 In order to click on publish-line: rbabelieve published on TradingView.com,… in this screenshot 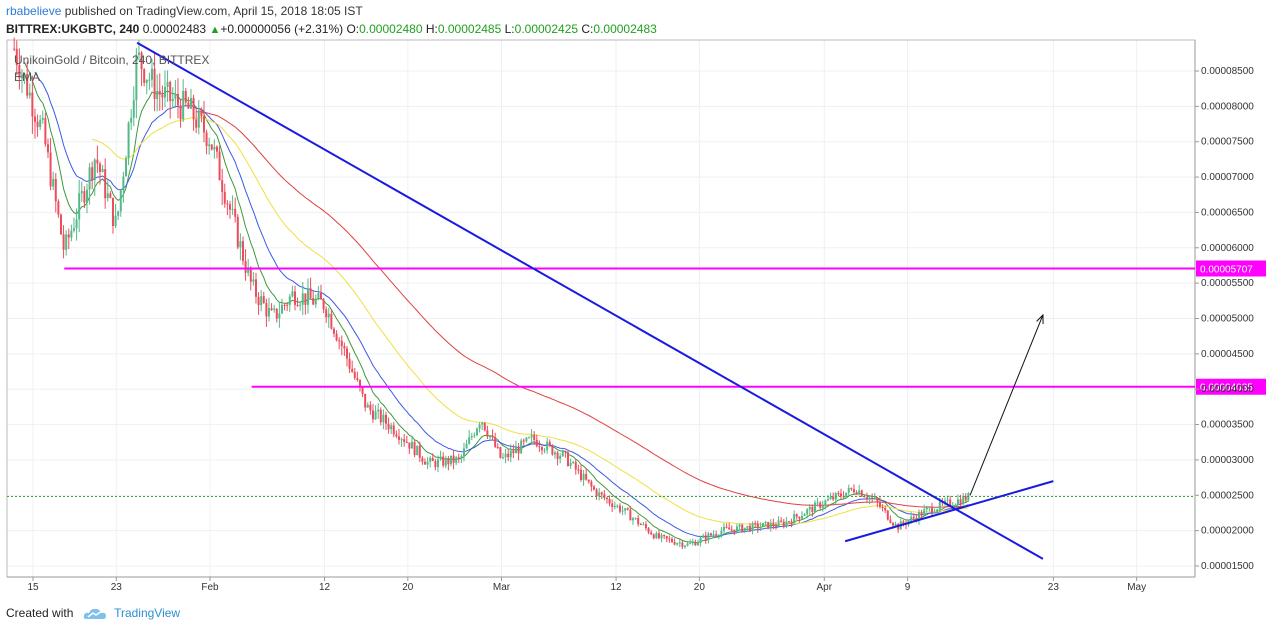, I will do `click(184, 11)`.